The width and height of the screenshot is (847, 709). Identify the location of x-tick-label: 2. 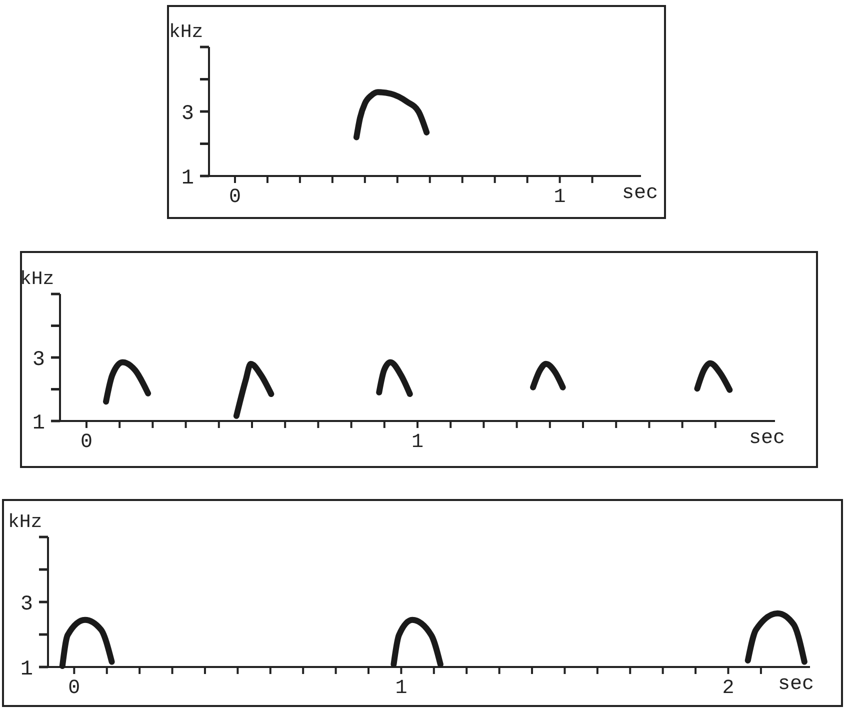
(728, 688).